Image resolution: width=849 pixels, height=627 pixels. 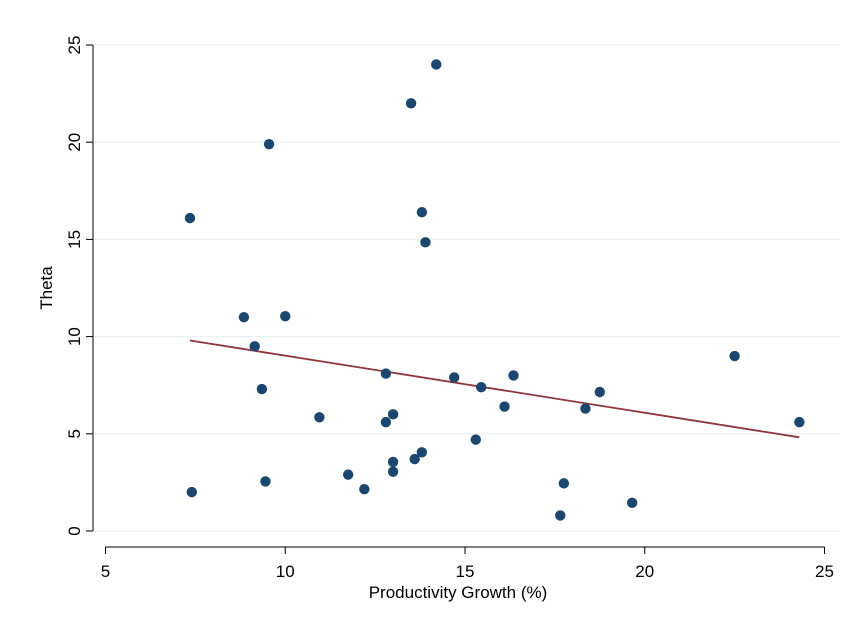 What do you see at coordinates (105, 571) in the screenshot?
I see `x-tick-label: 5` at bounding box center [105, 571].